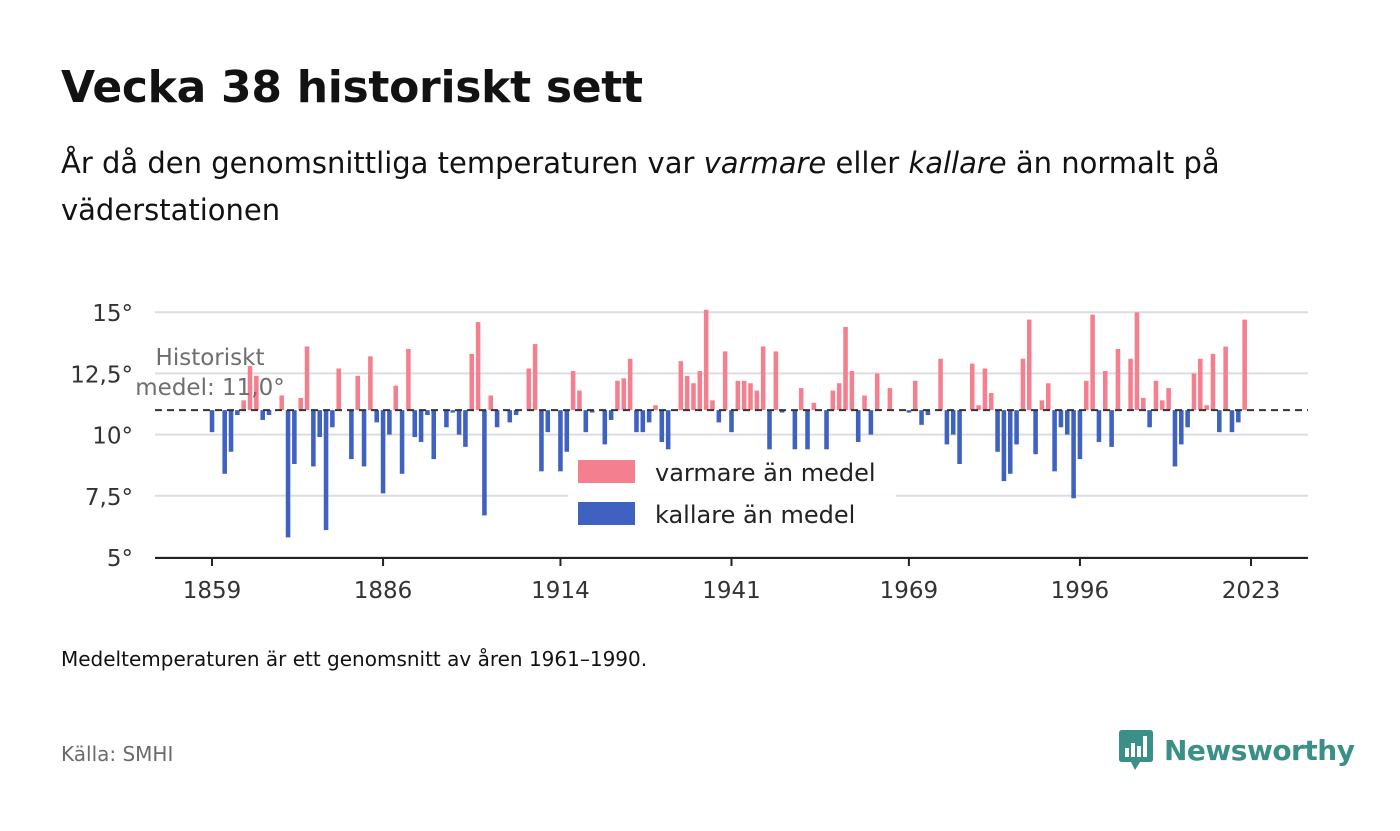 Image resolution: width=1400 pixels, height=831 pixels. What do you see at coordinates (1206, 408) in the screenshot?
I see `bar-warm-2016` at bounding box center [1206, 408].